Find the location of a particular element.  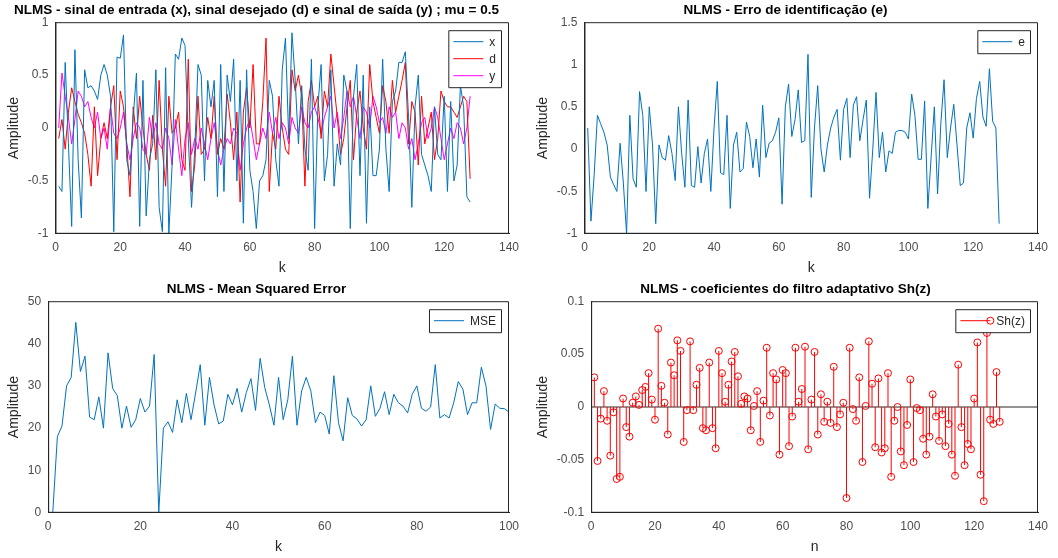

legend-label: d is located at coordinates (493, 59).